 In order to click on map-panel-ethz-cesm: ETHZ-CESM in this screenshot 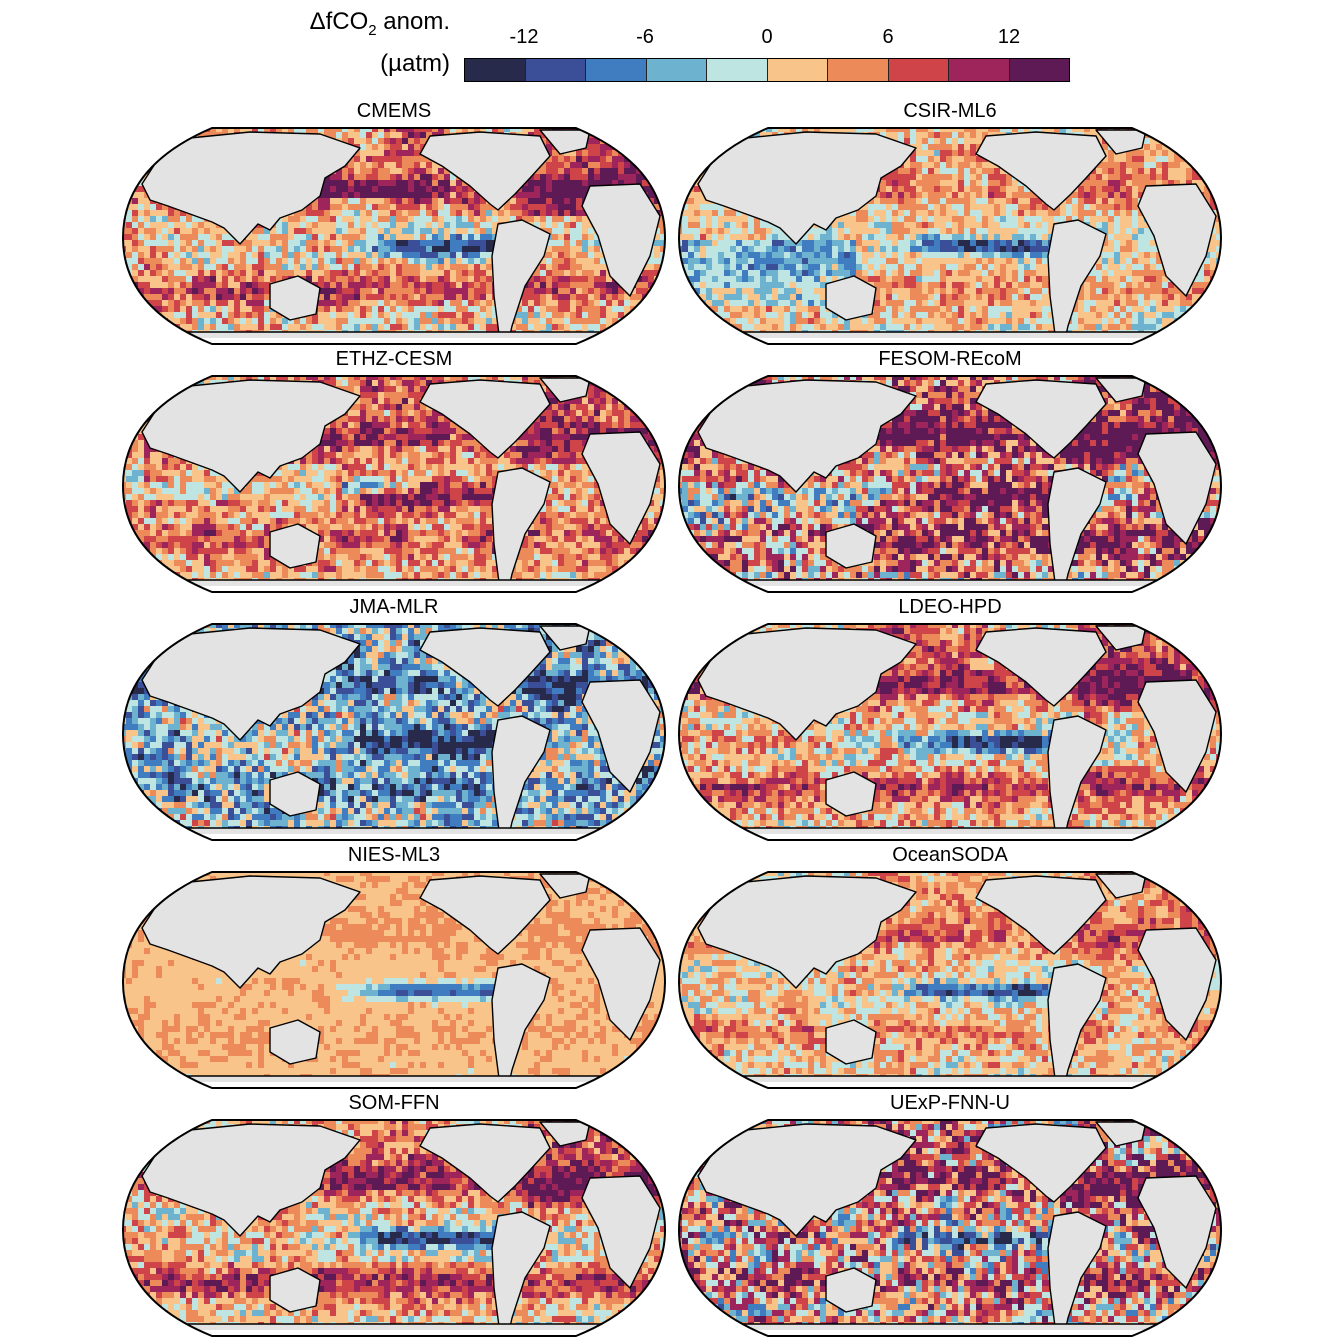, I will do `click(394, 472)`.